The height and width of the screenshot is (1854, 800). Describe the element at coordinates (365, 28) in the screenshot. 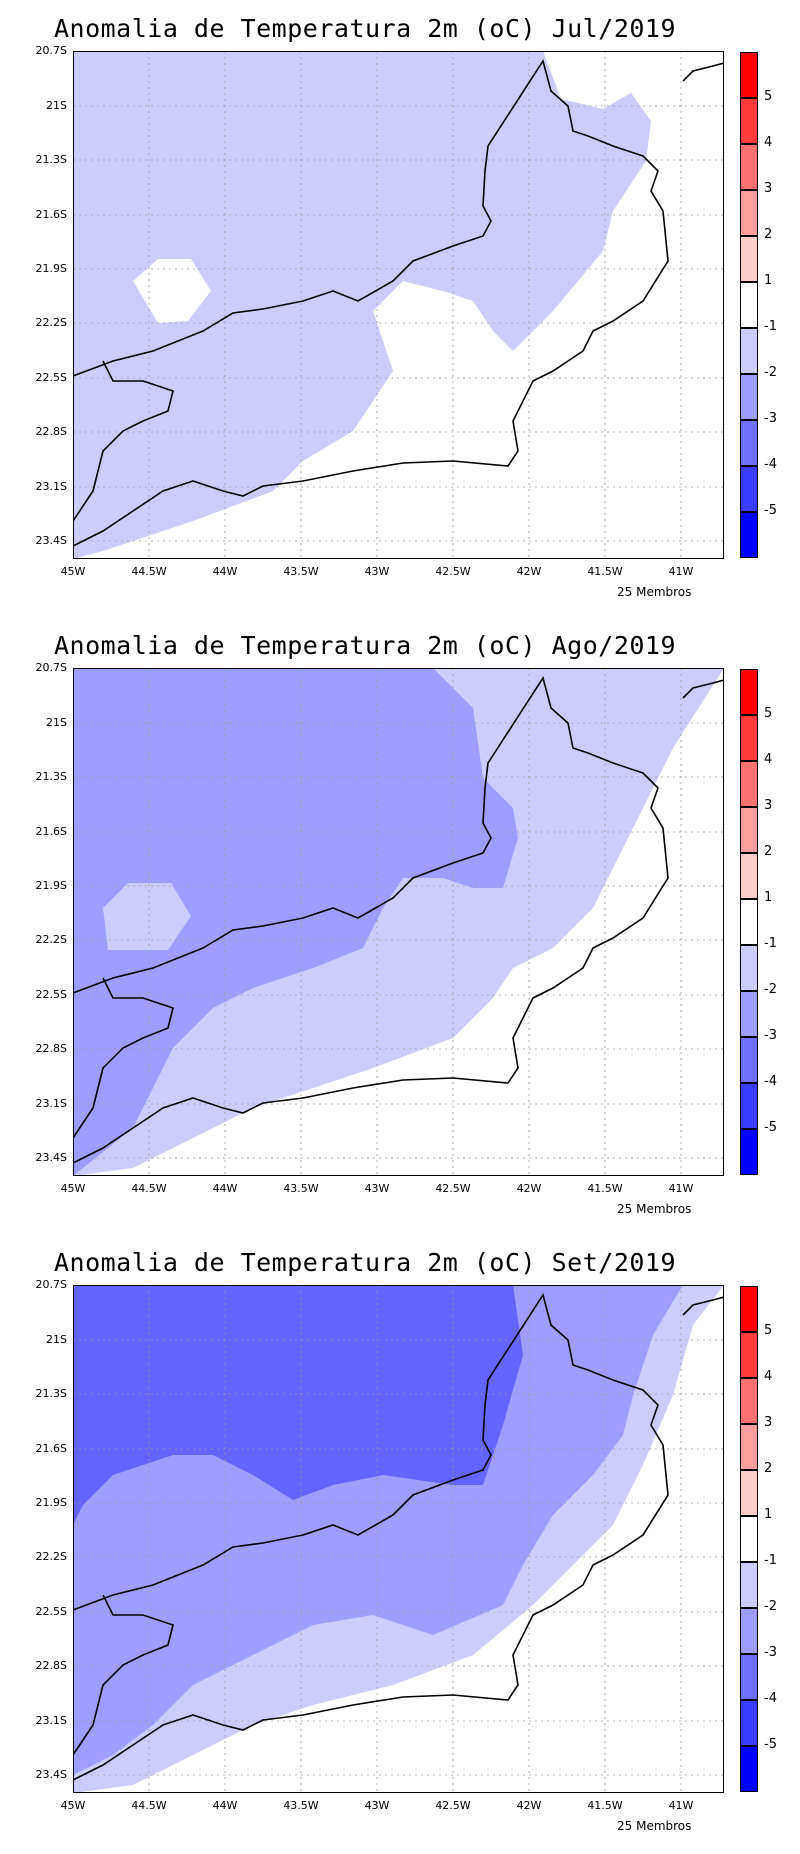

I see `panel-title: Anomalia de Temperatura 2m (oC) Jul/2019` at that location.